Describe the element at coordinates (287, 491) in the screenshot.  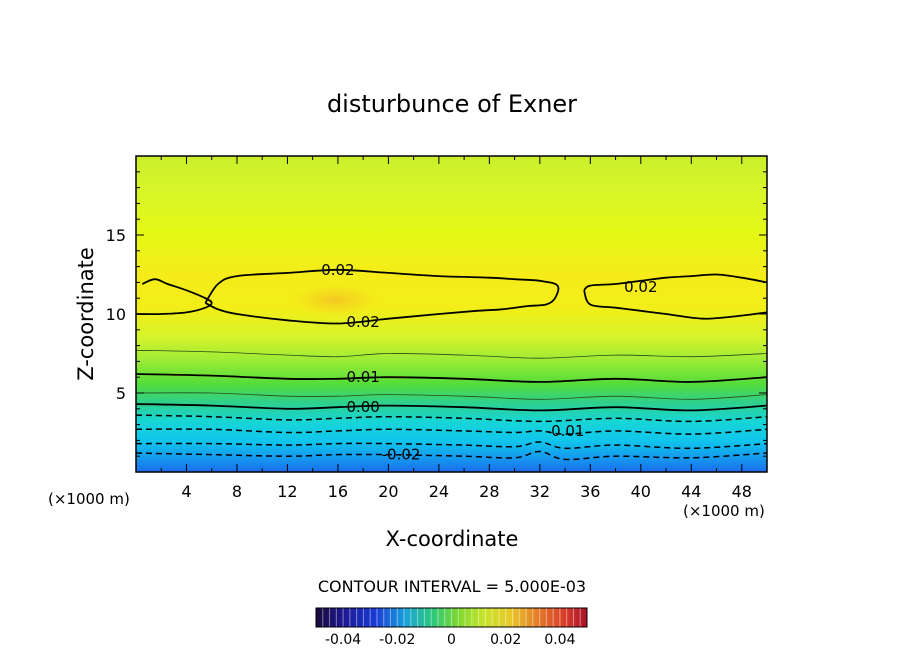
I see `x-tick-label: 12` at that location.